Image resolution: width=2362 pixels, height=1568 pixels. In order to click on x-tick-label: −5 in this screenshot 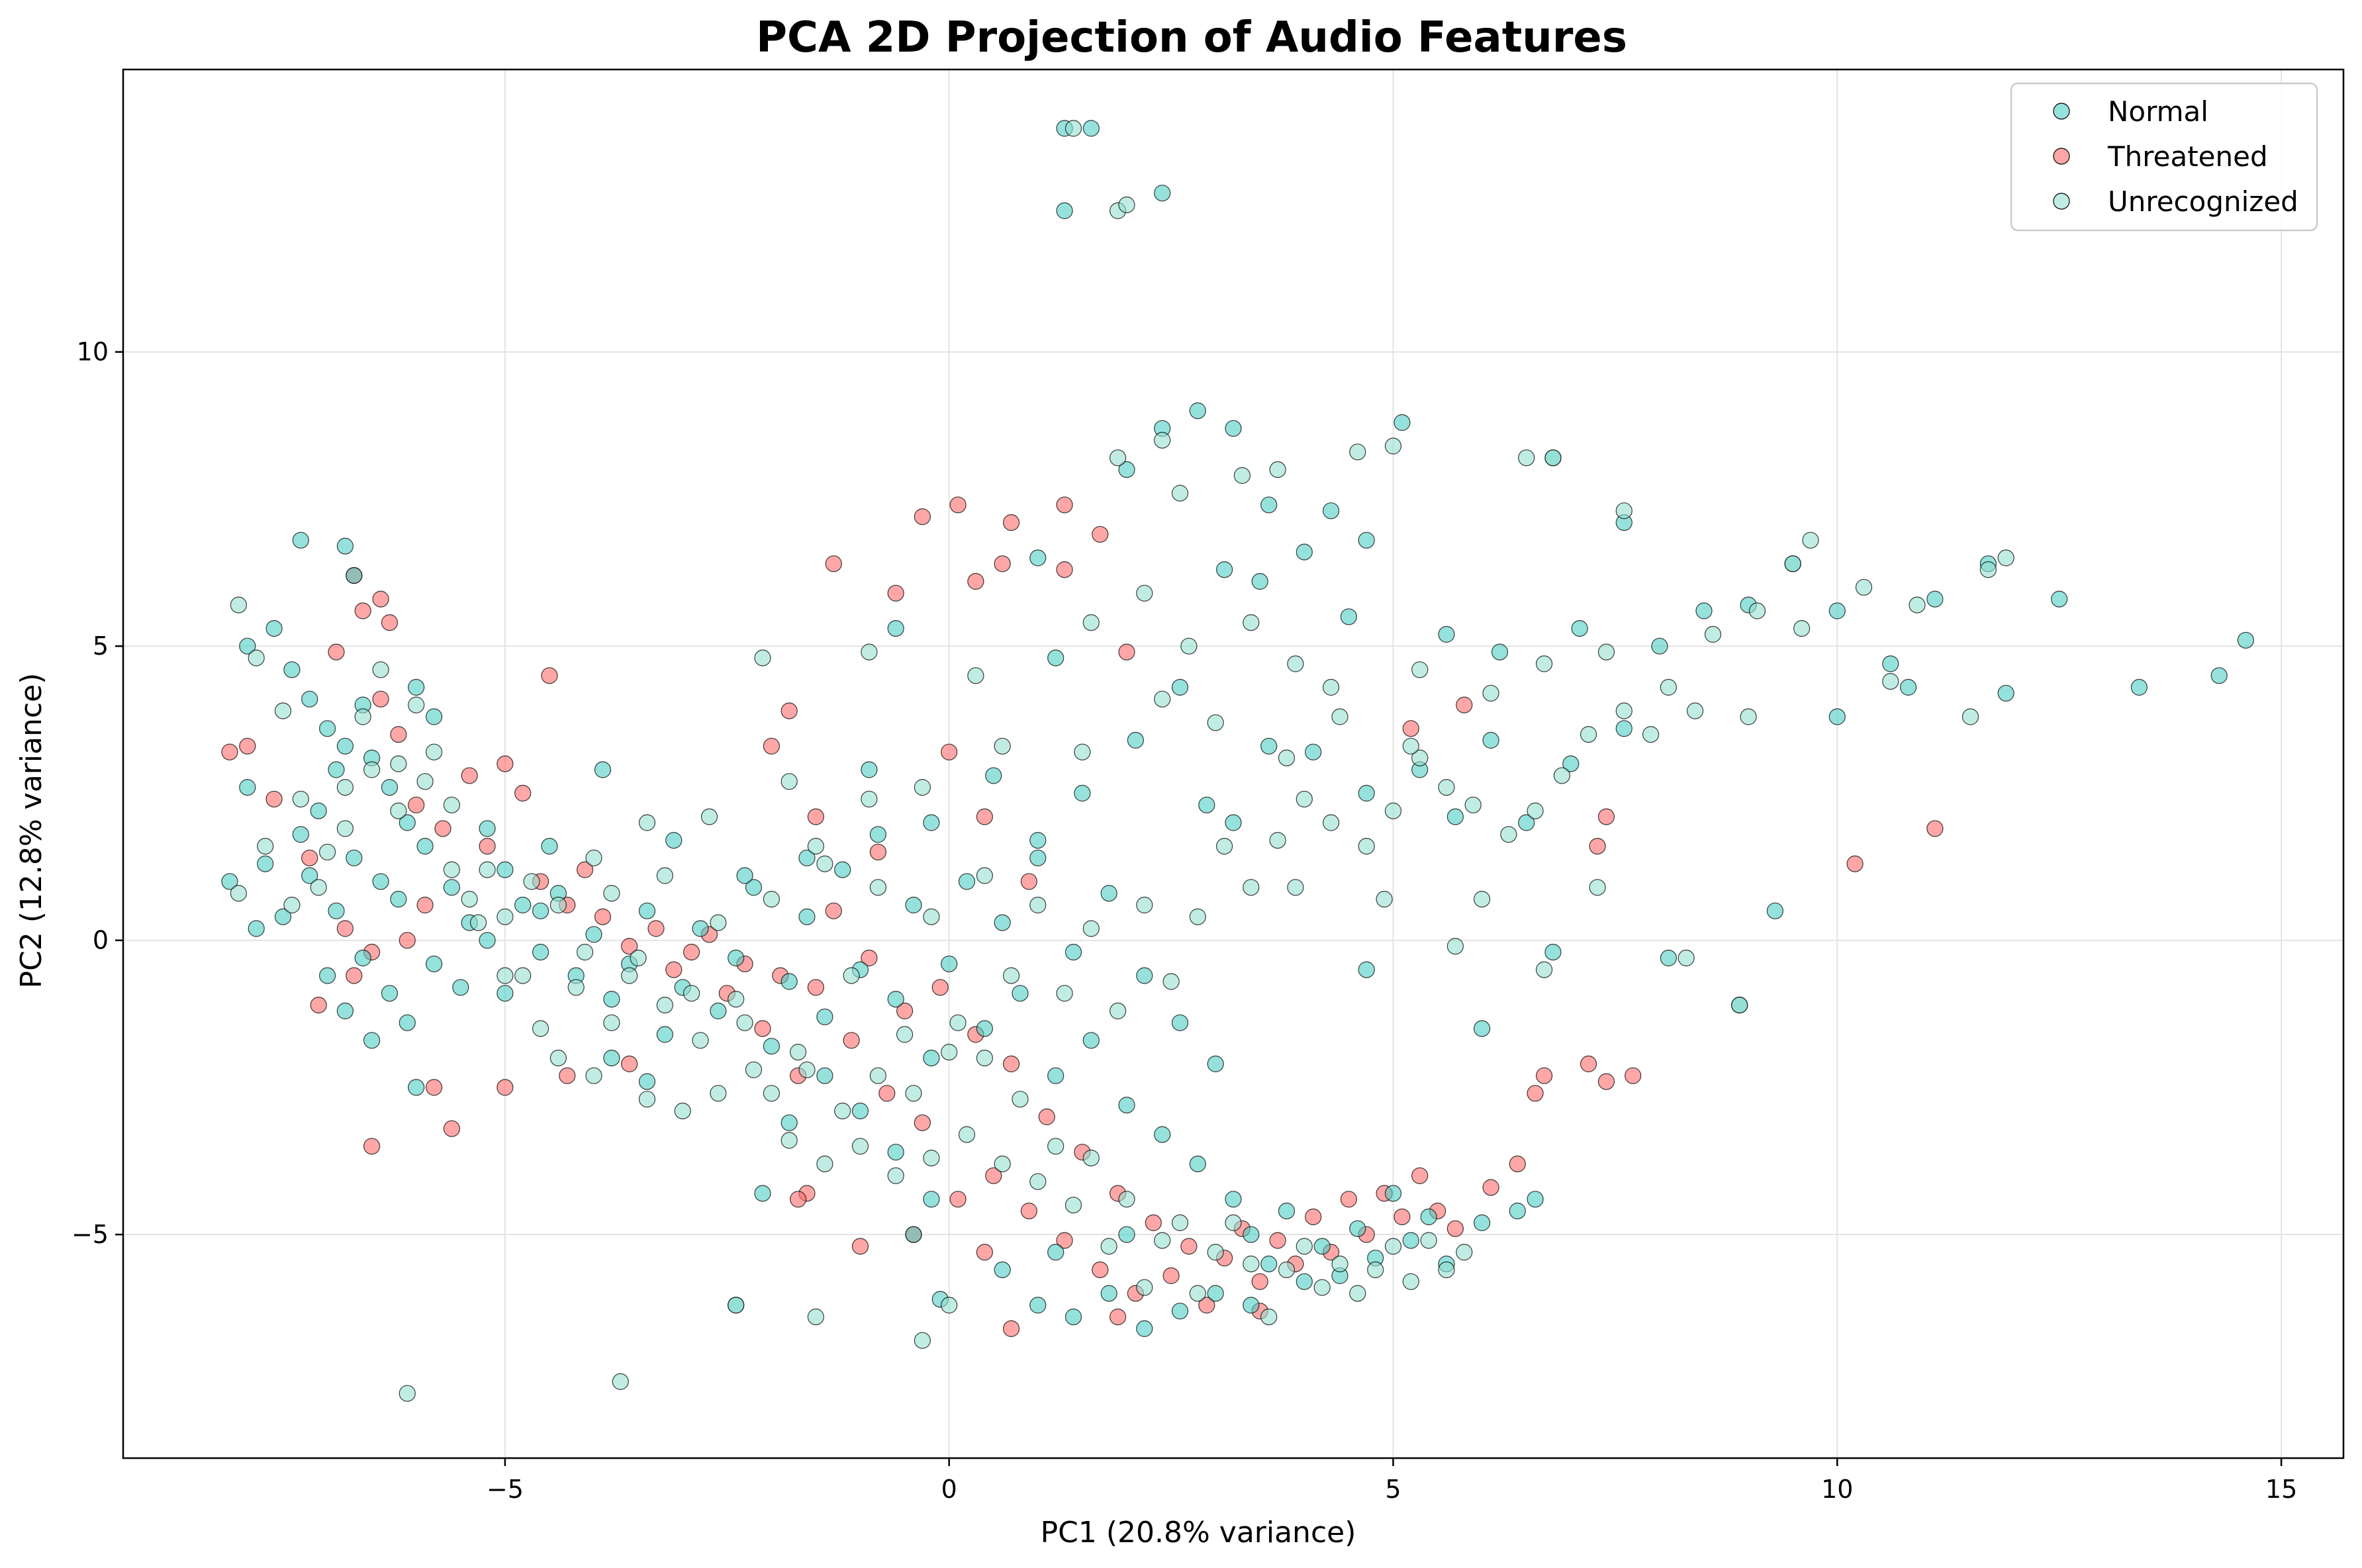, I will do `click(506, 1489)`.